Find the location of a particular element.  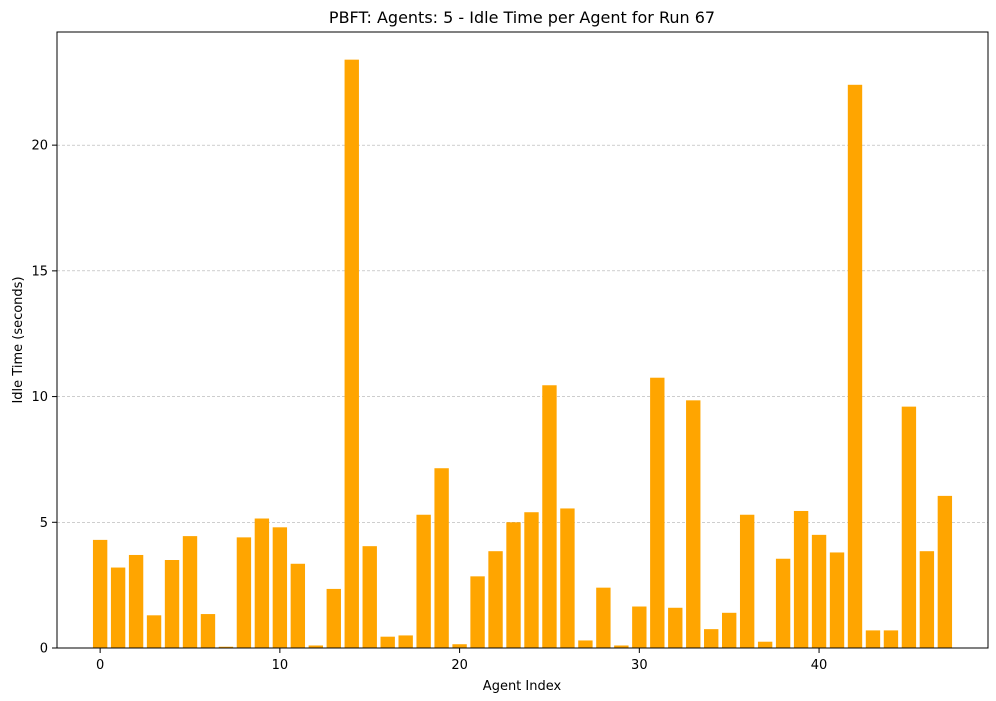

x-tick-label: 40 is located at coordinates (819, 665).